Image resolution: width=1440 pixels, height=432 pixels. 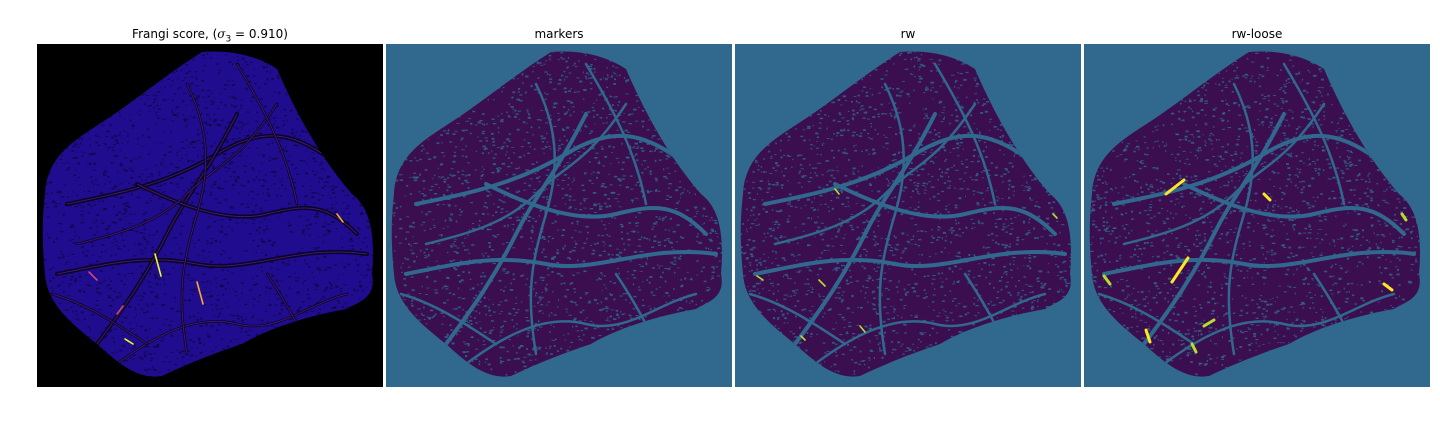 What do you see at coordinates (559, 34) in the screenshot?
I see `panel-title-markers: markers` at bounding box center [559, 34].